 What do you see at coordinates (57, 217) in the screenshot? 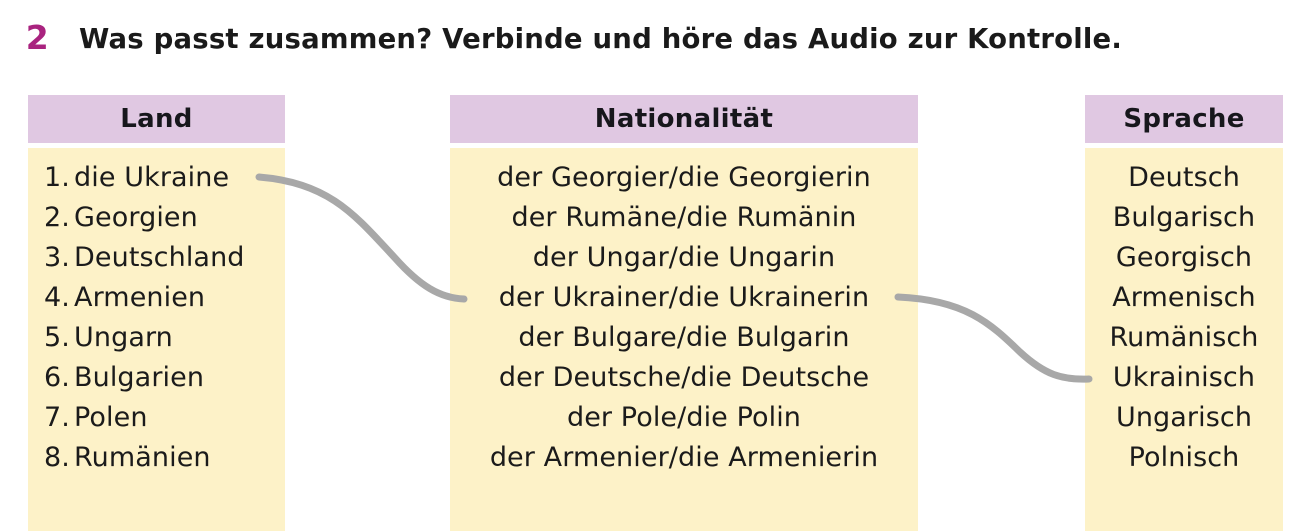
I see `item-number: 2.` at bounding box center [57, 217].